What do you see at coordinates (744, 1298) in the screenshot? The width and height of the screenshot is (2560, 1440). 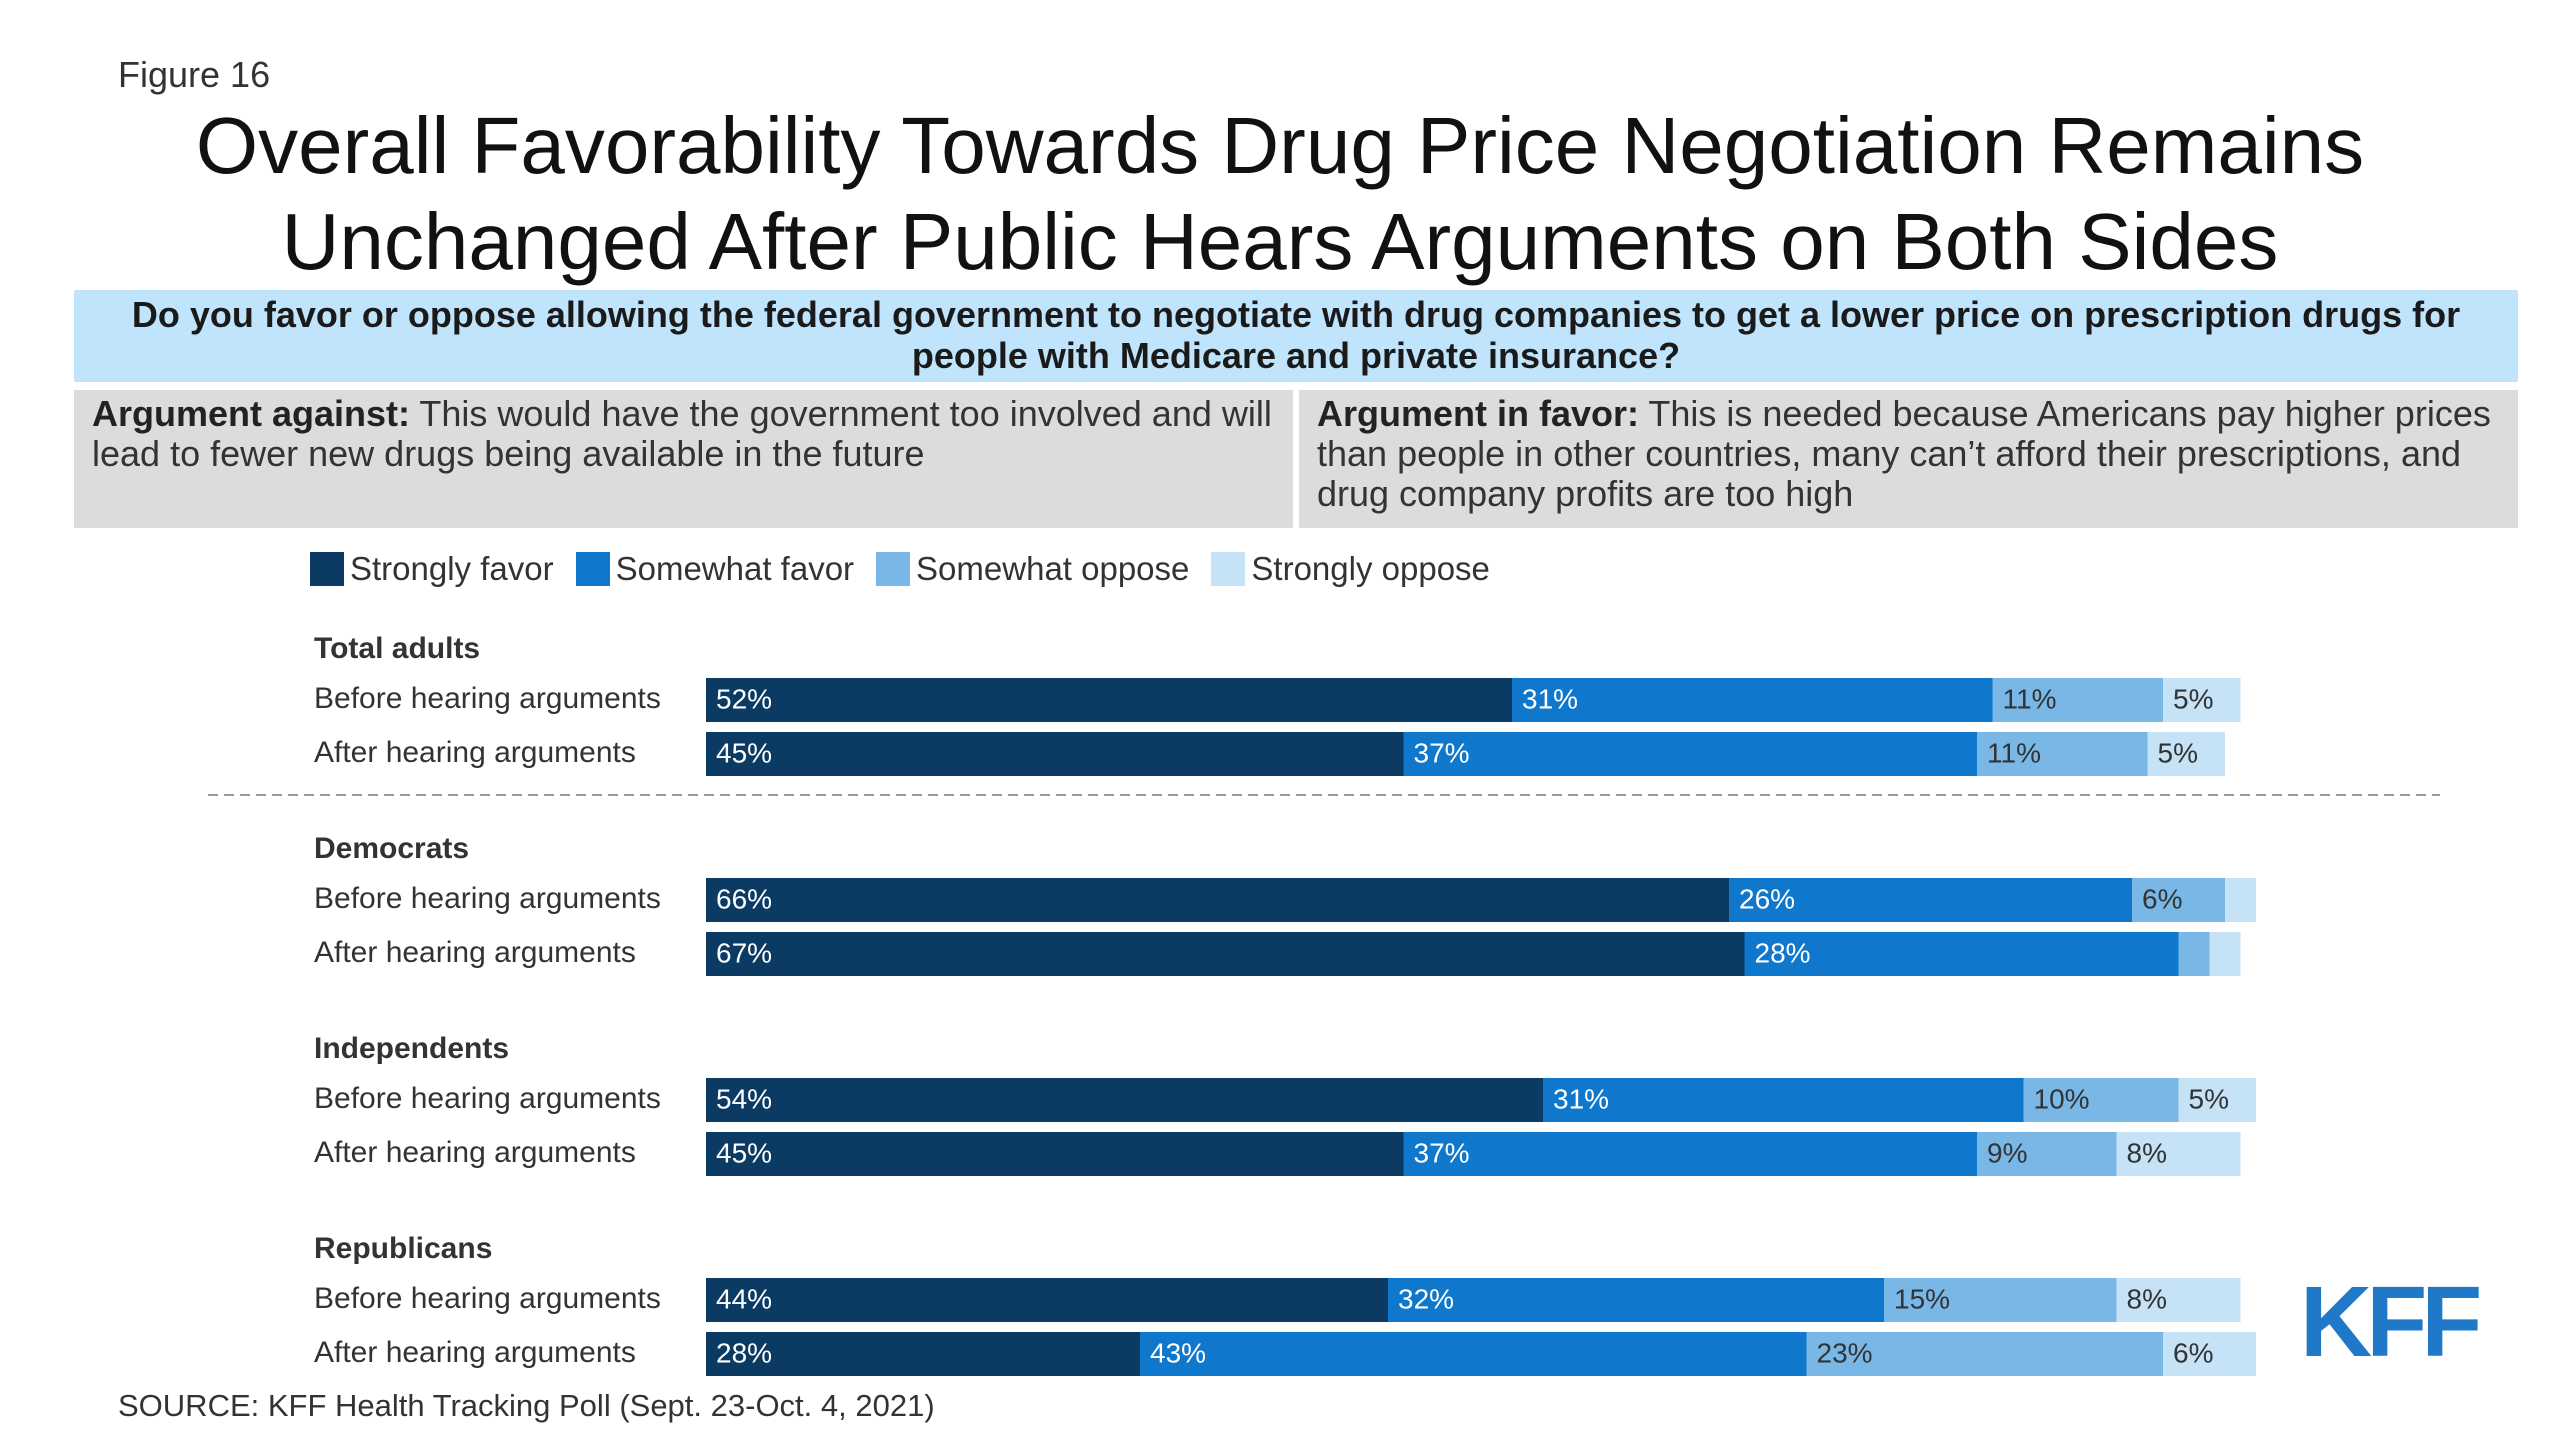 I see `data-label: 44%` at bounding box center [744, 1298].